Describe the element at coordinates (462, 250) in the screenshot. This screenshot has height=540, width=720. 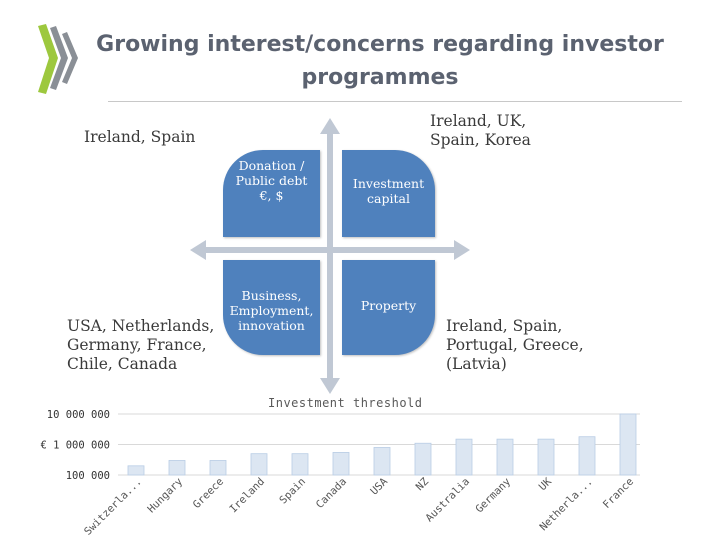
I see `arrow-right-icon` at that location.